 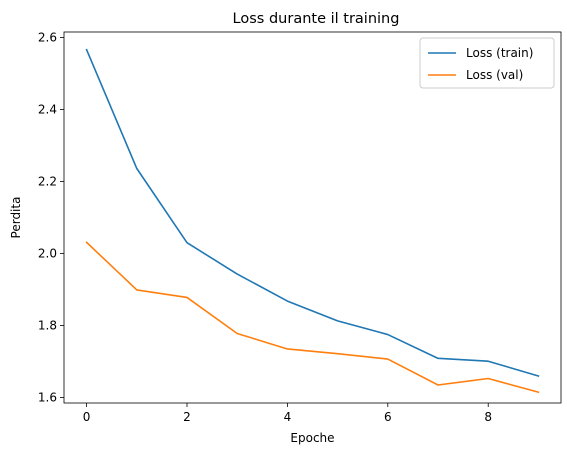 What do you see at coordinates (51, 217) in the screenshot?
I see `y-axis: 1.6 1.8 2.0 2.2 2.4 2.6` at bounding box center [51, 217].